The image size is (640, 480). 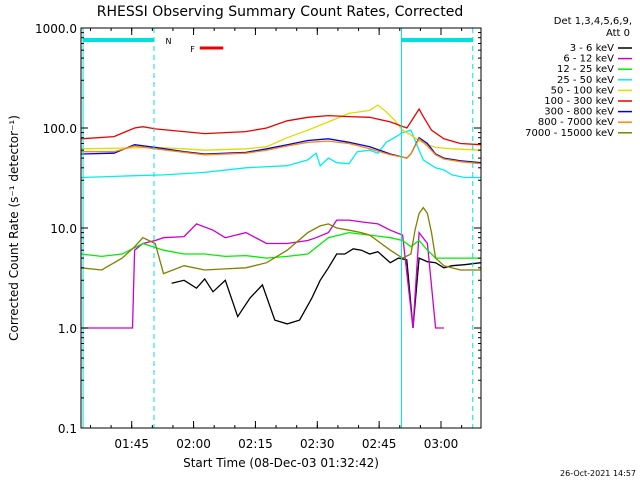 What do you see at coordinates (579, 112) in the screenshot?
I see `legend-label-6: 300 - 800 keV` at bounding box center [579, 112].